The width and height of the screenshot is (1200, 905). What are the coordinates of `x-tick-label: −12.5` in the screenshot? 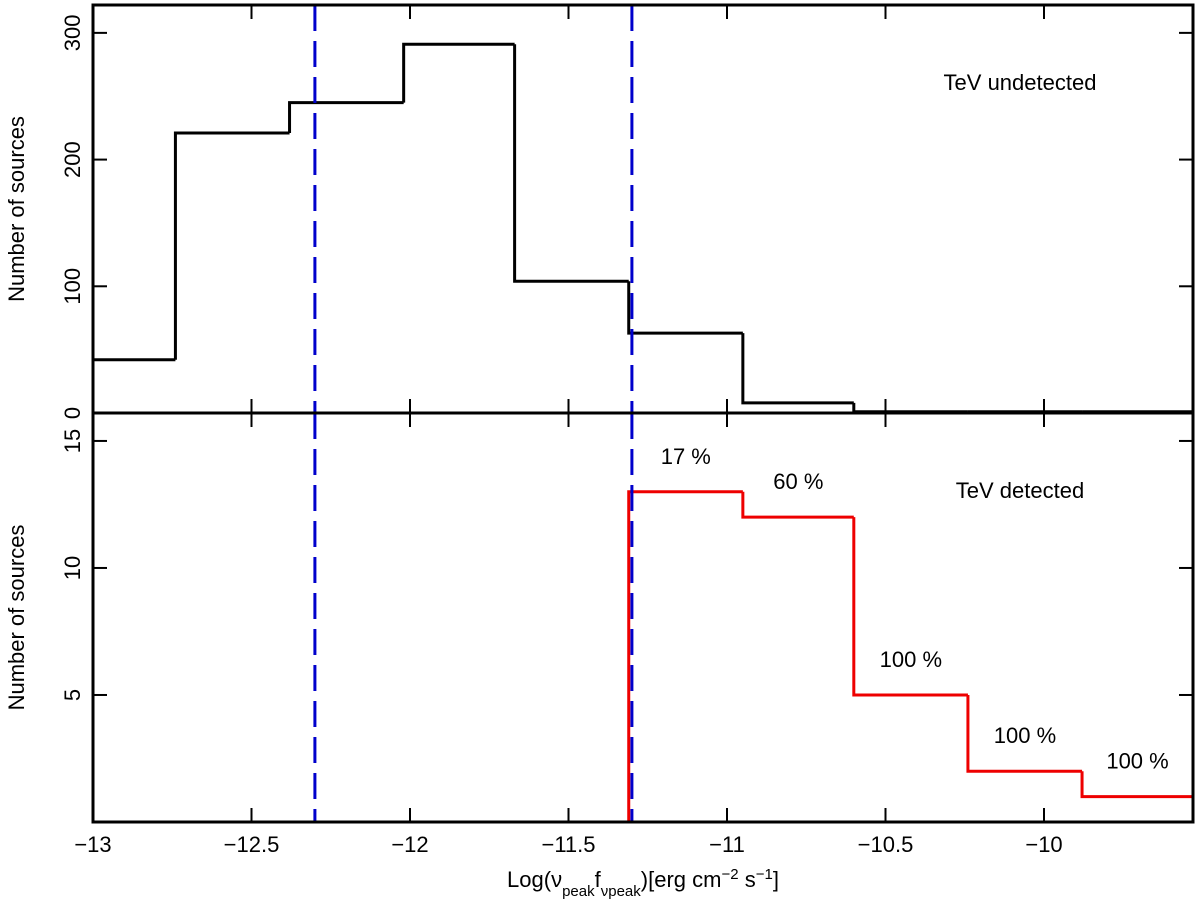 It's located at (252, 844).